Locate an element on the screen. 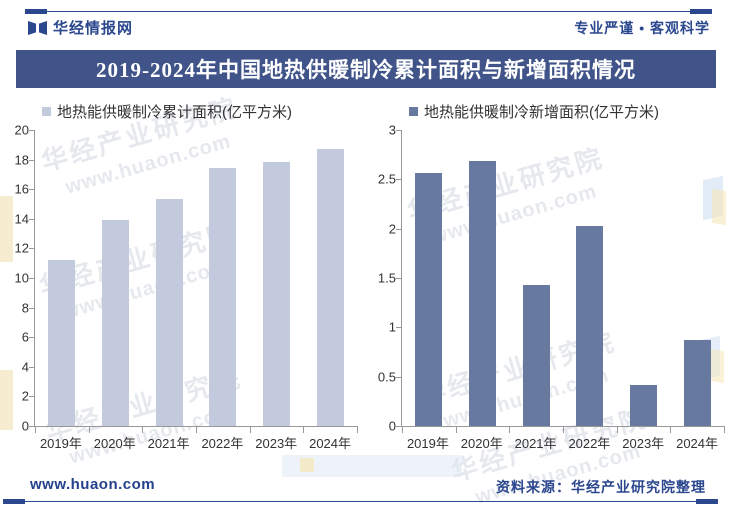 The width and height of the screenshot is (732, 518). legend: 地热能供暖制冷累计面积(亿平方米) is located at coordinates (199, 111).